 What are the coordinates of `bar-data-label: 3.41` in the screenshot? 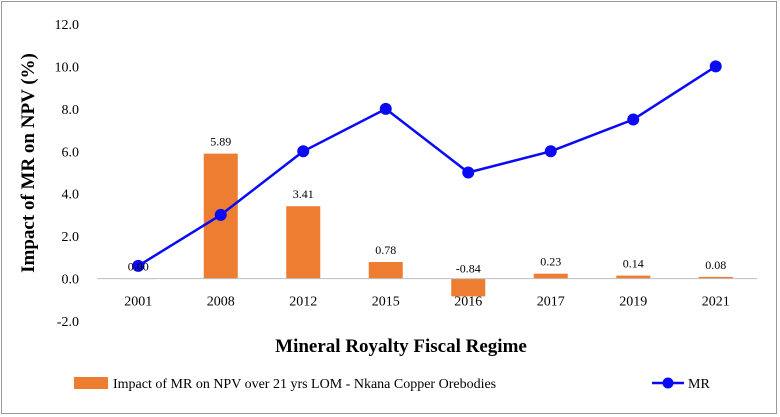 It's located at (303, 194).